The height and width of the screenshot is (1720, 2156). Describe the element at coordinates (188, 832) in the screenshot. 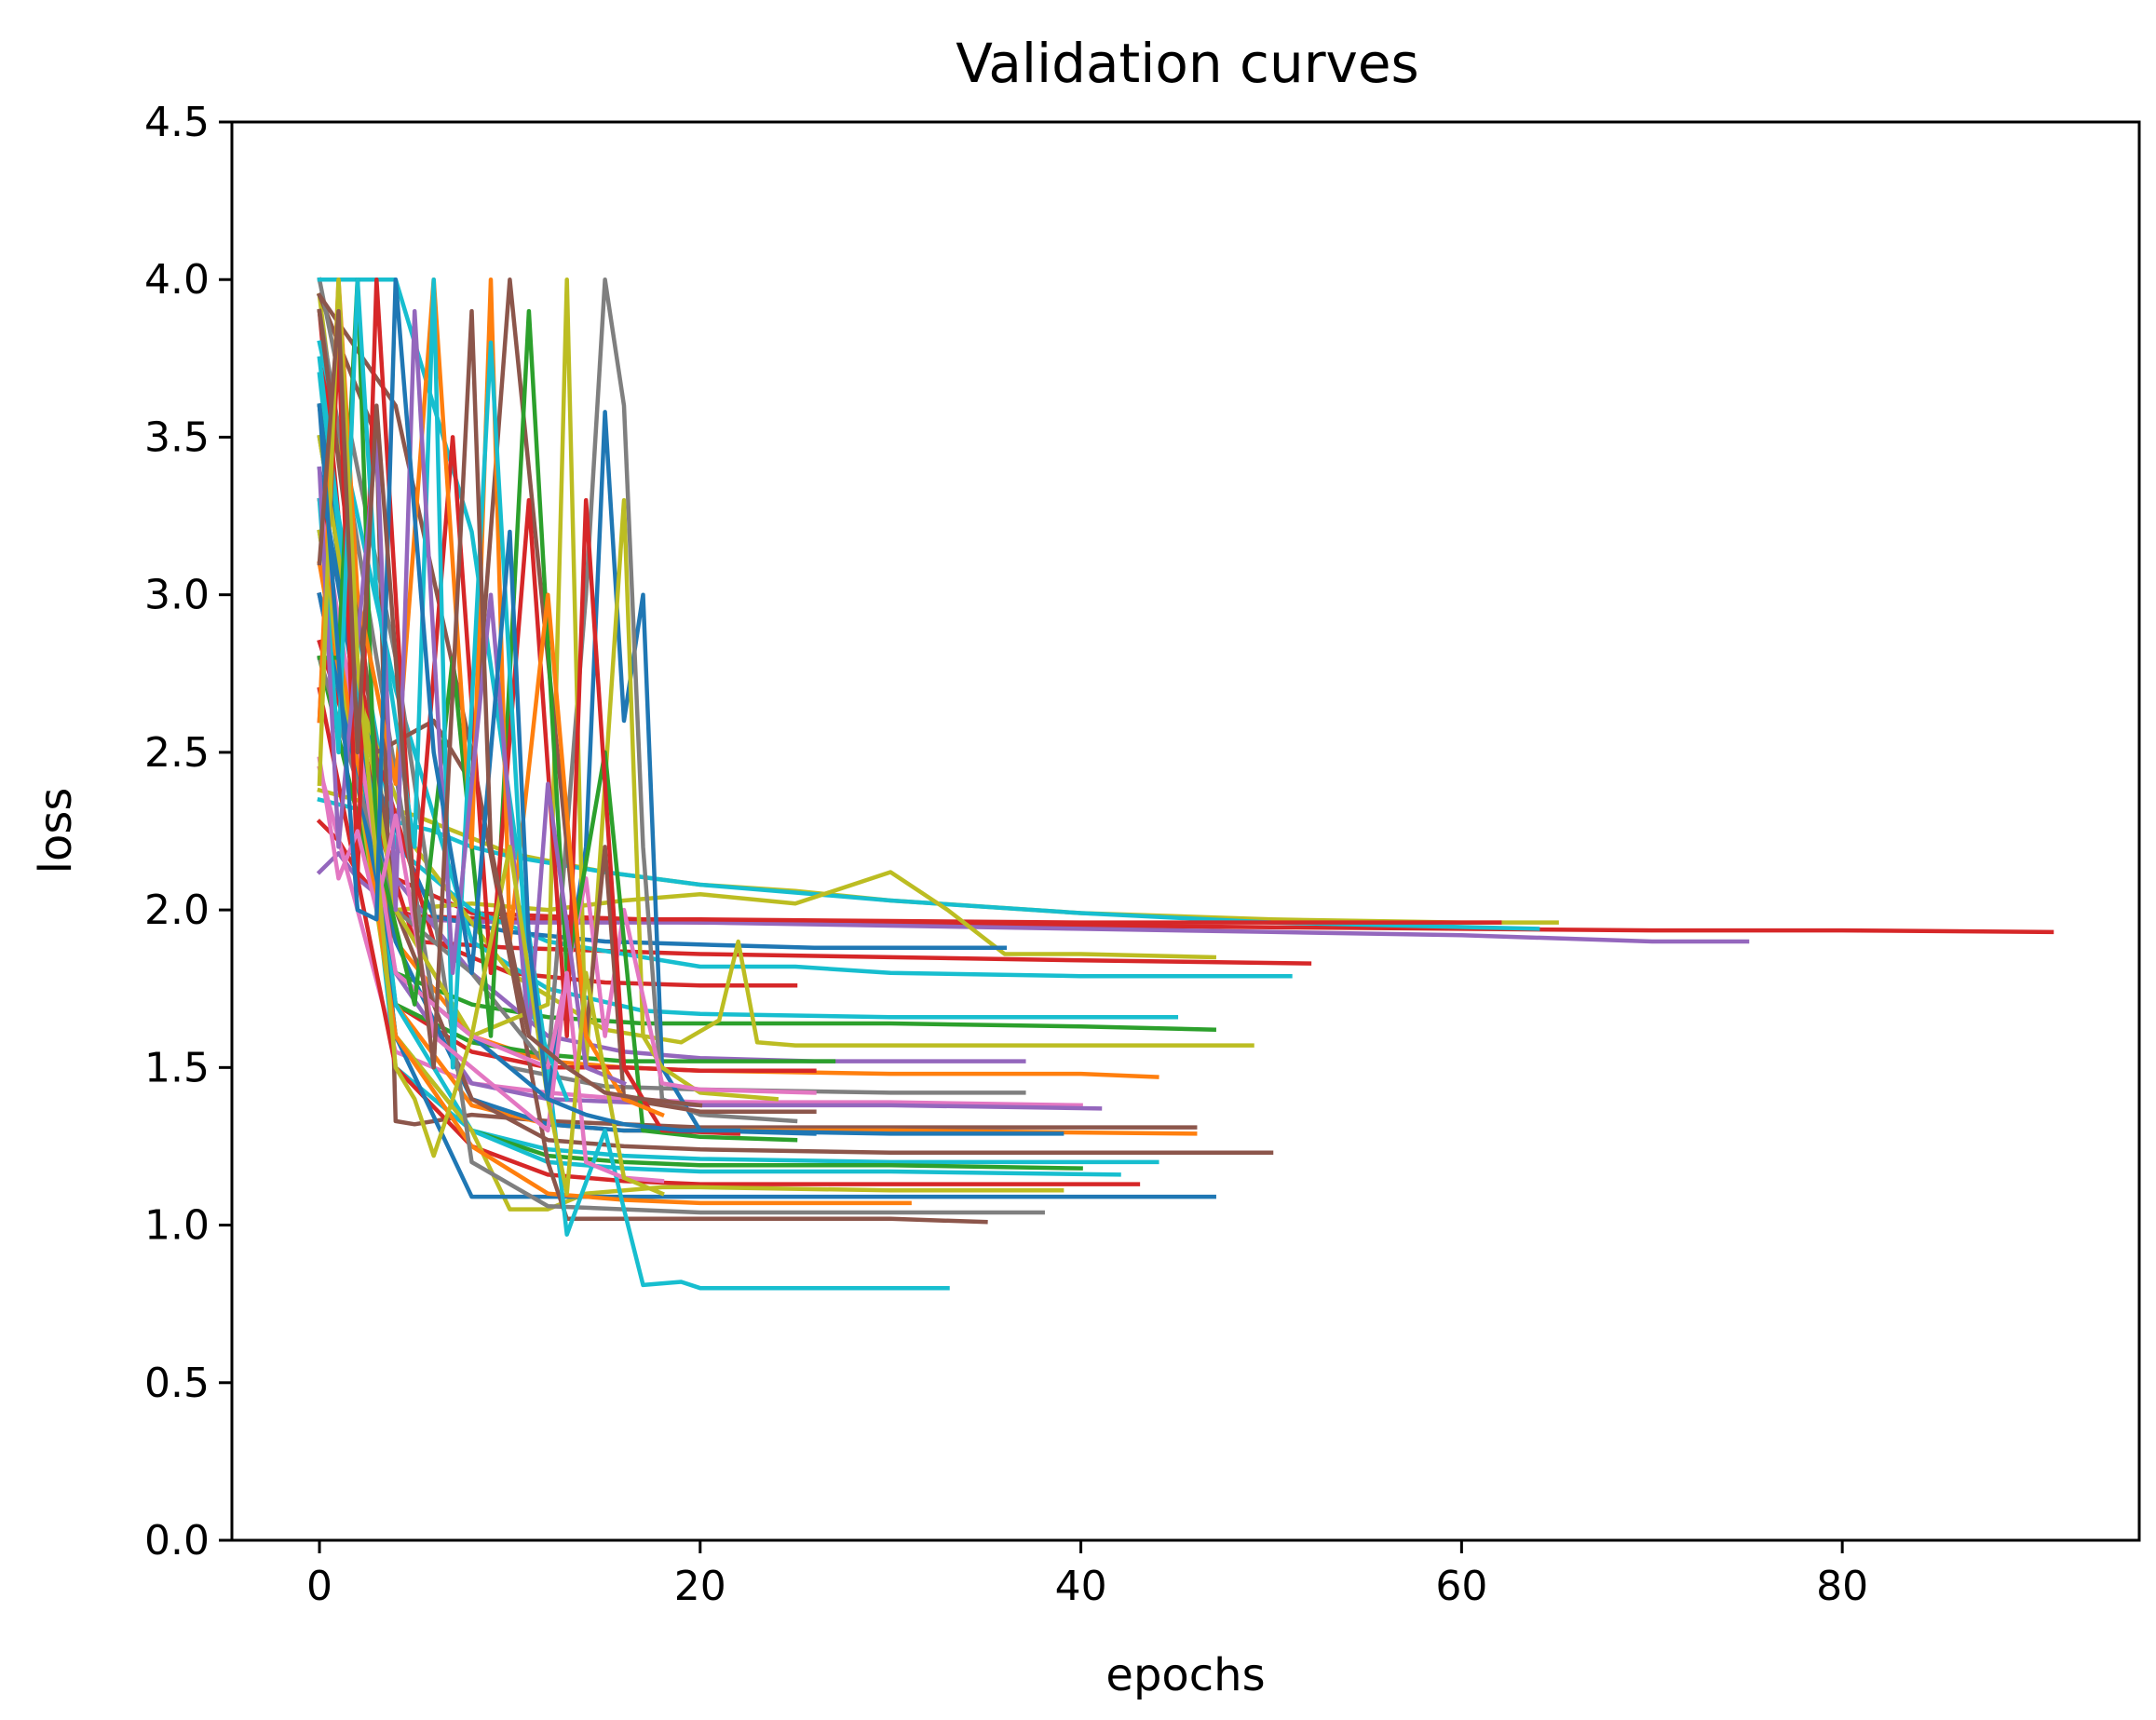

I see `y-axis: 0.0 0.5 1.0 1.5 2.0 2.5 3.0 3.5 4.0 4.5` at that location.